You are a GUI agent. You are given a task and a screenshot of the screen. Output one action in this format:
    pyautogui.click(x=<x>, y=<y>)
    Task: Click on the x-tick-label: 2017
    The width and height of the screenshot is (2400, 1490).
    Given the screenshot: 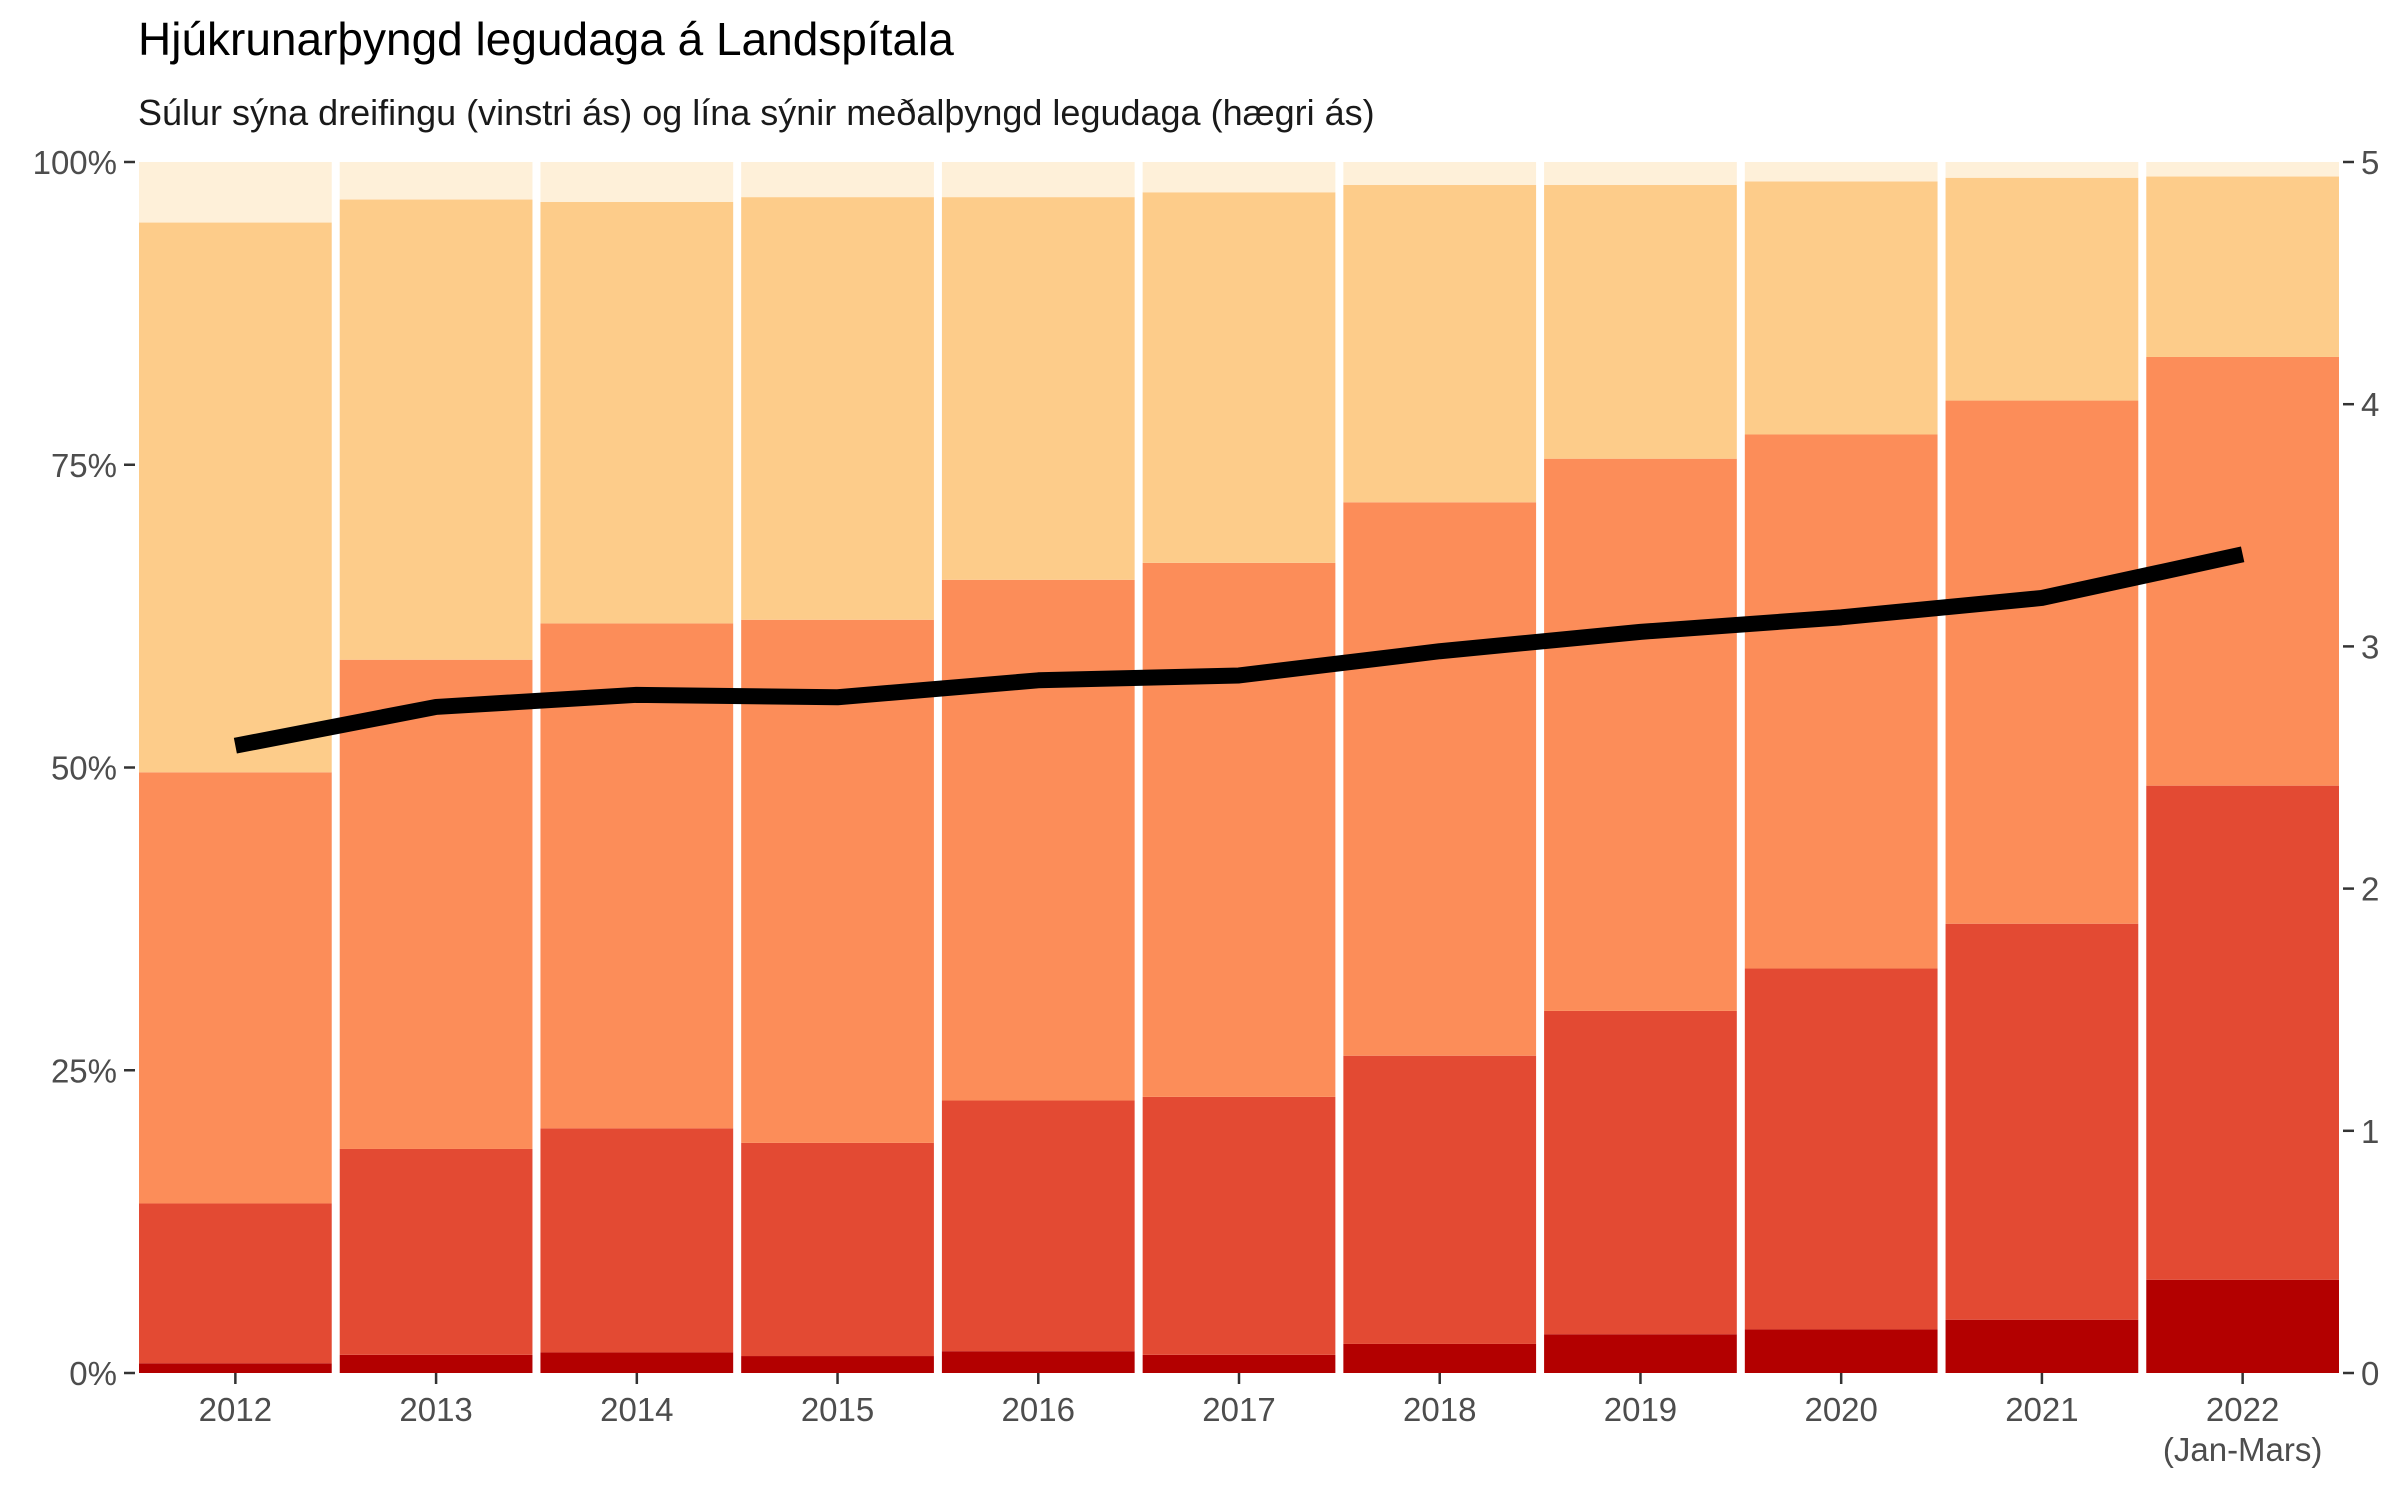 What is the action you would take?
    pyautogui.click(x=1238, y=1409)
    